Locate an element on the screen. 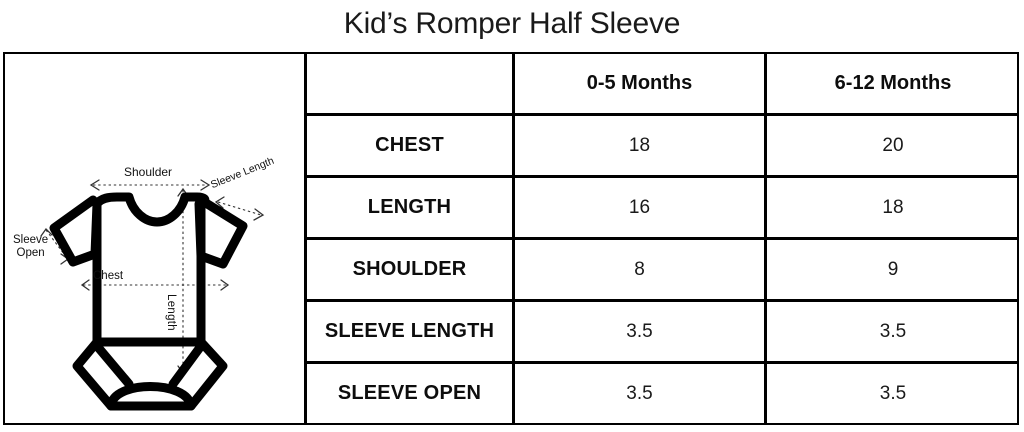  cell-chest-6-12-months: 20 is located at coordinates (893, 145).